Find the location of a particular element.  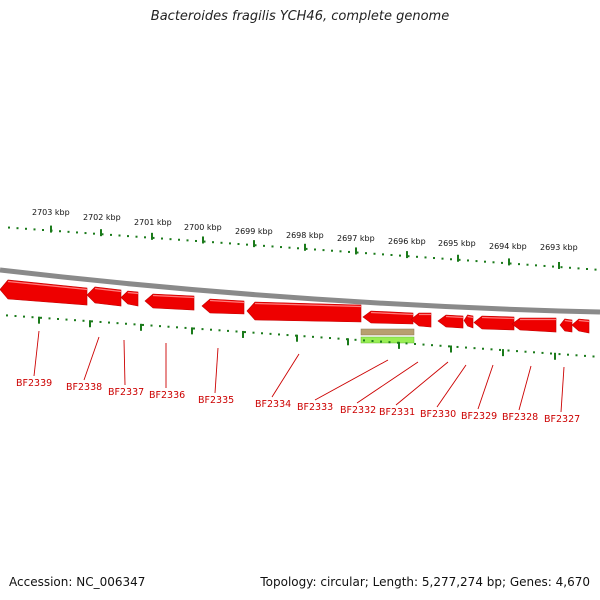

scale-label: 2702 kbp is located at coordinates (102, 217).